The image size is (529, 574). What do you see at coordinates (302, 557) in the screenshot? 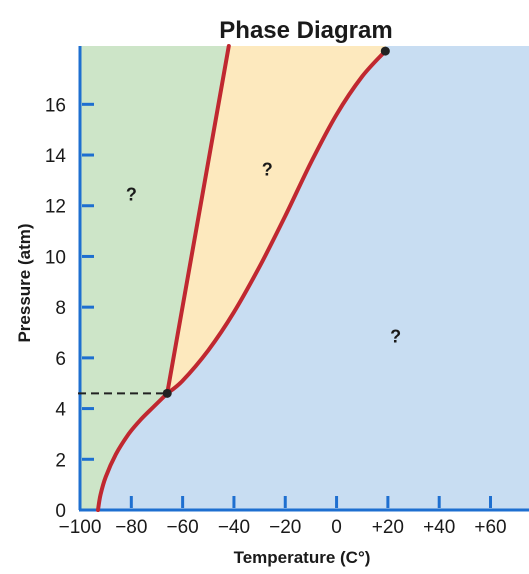
I see `x-axis-label: Temperature (C°)` at bounding box center [302, 557].